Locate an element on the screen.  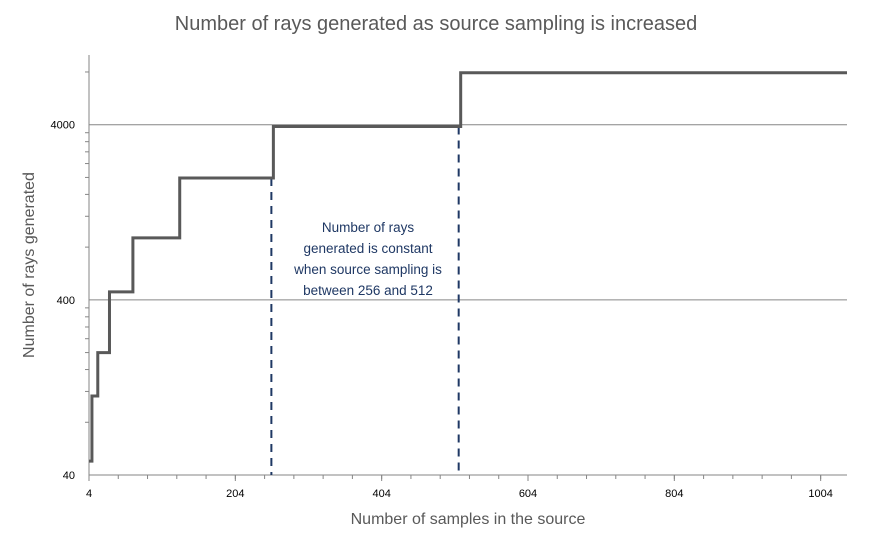
y-tick-label: 40 is located at coordinates (69, 476).